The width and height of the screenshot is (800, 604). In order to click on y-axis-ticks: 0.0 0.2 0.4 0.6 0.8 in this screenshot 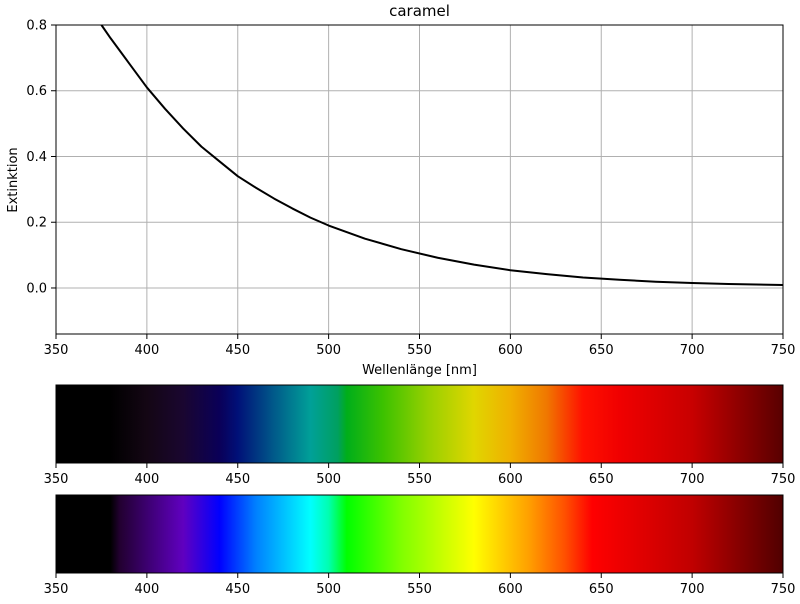, I will do `click(41, 157)`.